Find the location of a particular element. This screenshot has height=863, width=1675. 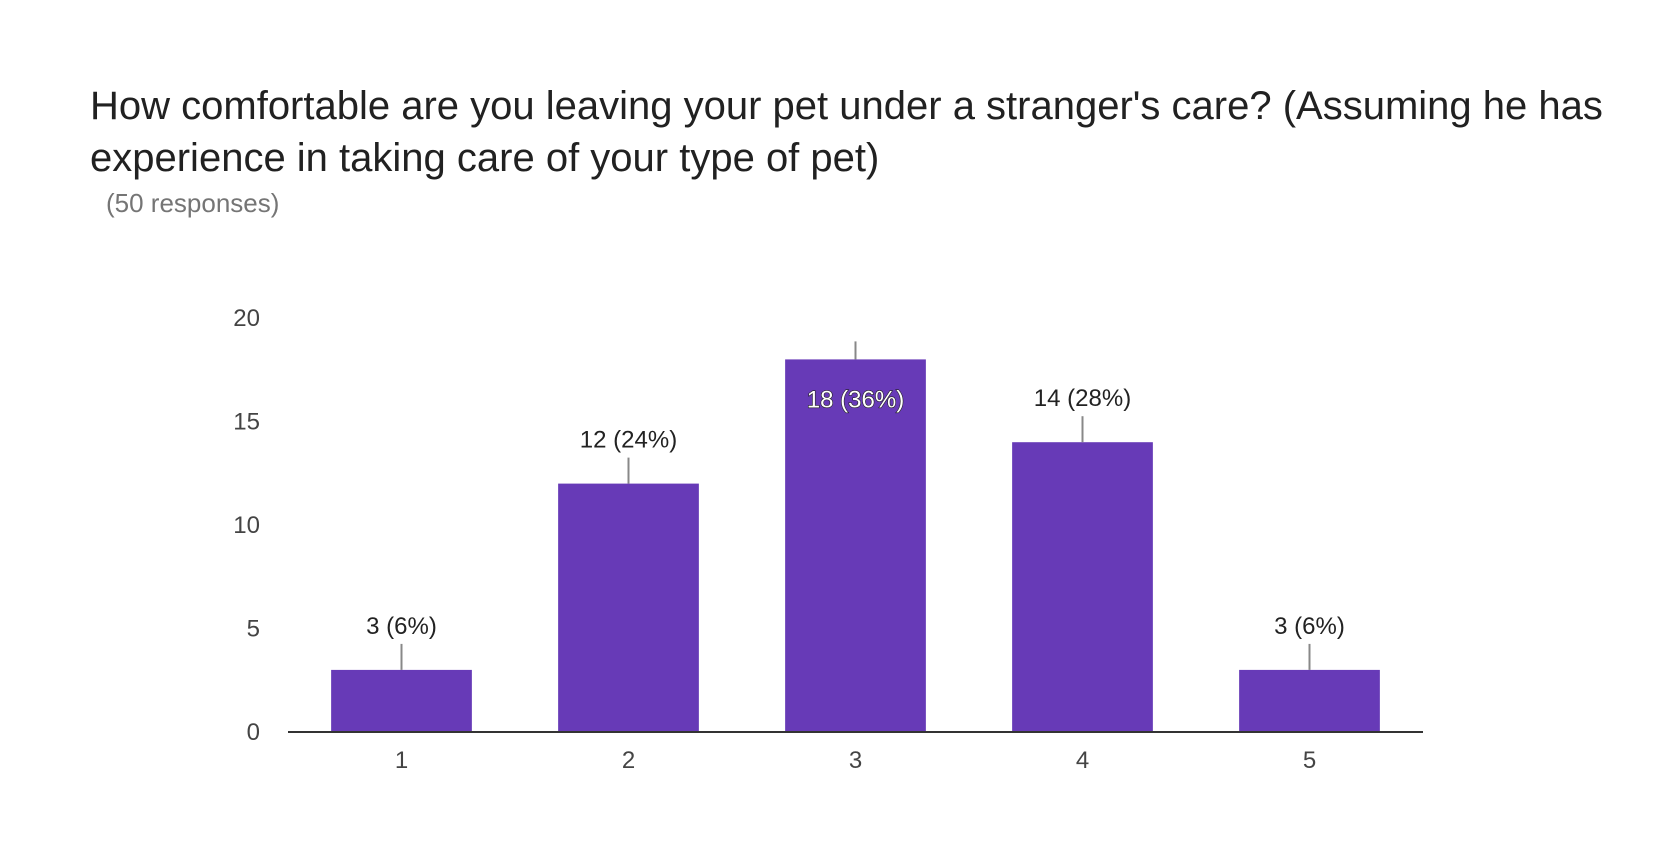

y-axis-ticks: 0 5 10 15 20 is located at coordinates (246, 525).